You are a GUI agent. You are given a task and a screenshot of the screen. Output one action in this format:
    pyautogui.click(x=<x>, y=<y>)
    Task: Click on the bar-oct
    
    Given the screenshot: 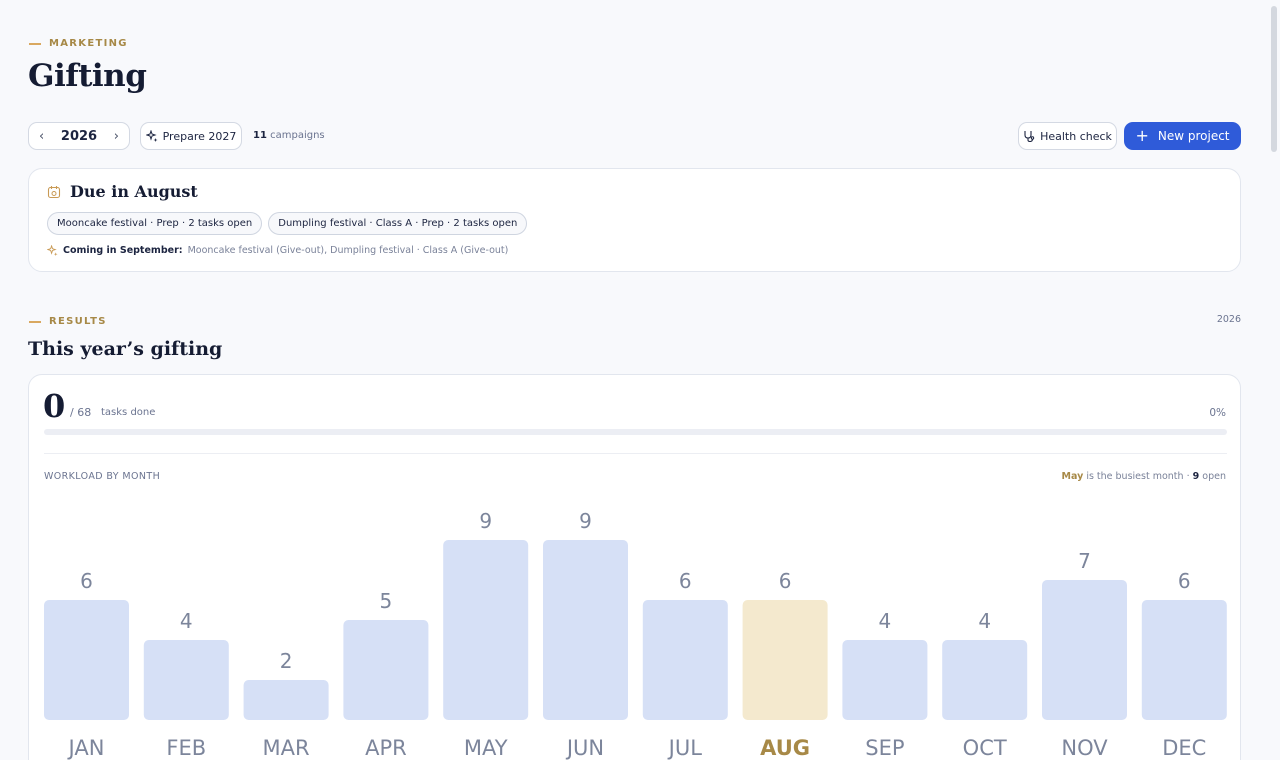 What is the action you would take?
    pyautogui.click(x=985, y=680)
    